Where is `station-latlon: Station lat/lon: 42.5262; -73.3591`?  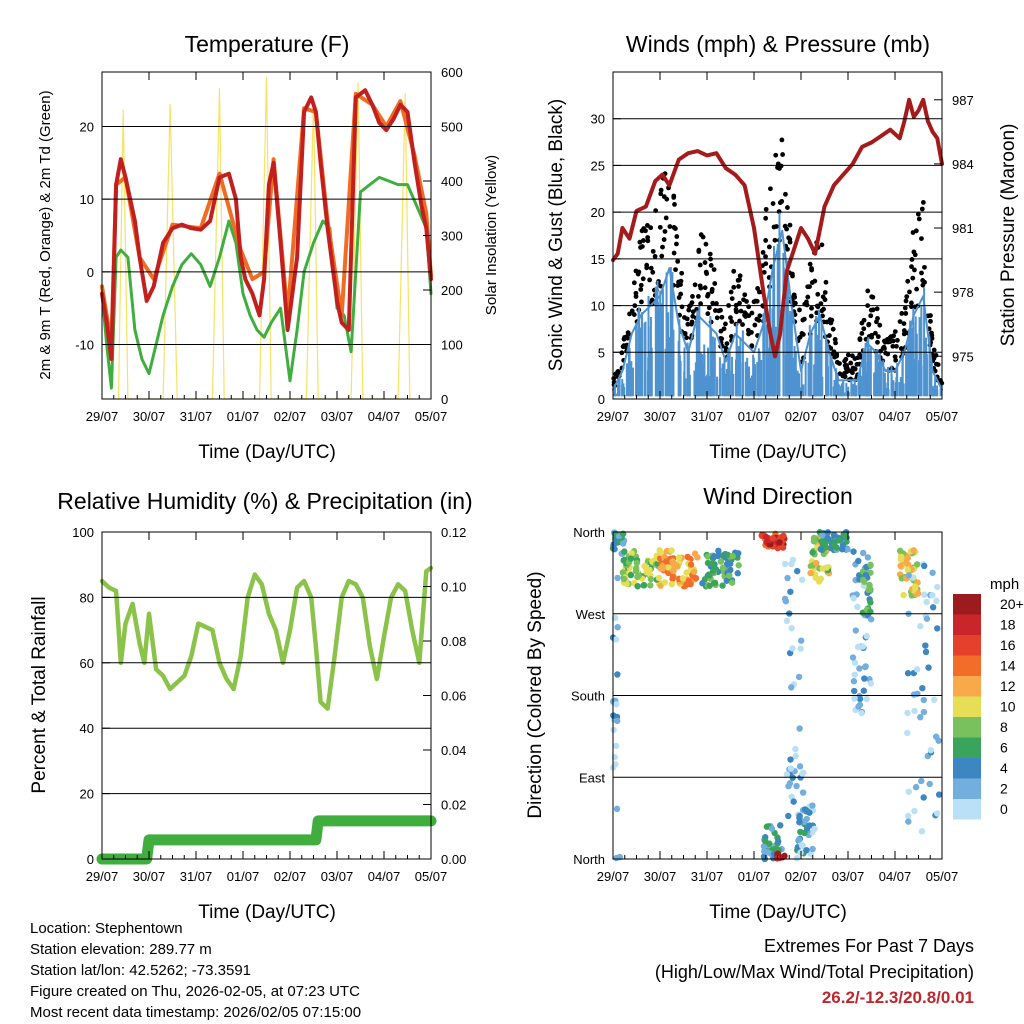 station-latlon: Station lat/lon: 42.5262; -73.3591 is located at coordinates (141, 970).